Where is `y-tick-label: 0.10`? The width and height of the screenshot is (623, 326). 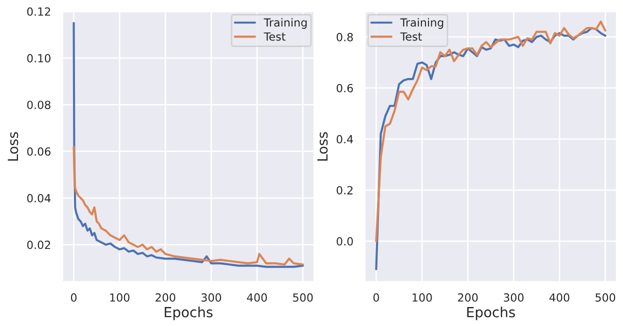
y-tick-label: 0.10 is located at coordinates (38, 58).